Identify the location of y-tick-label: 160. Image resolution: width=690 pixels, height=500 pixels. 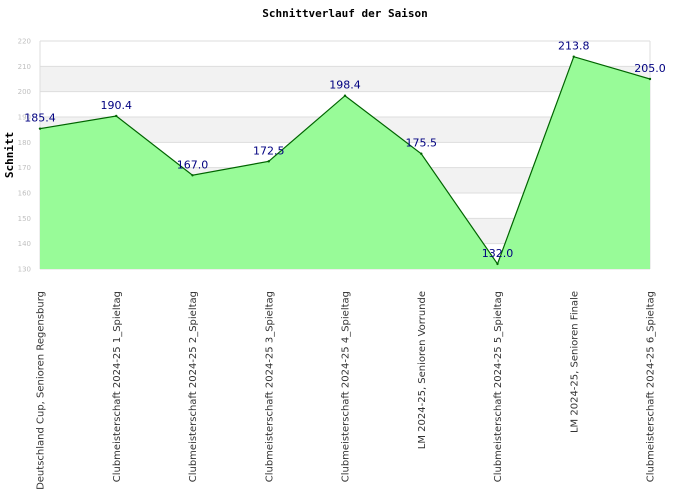
(24, 194).